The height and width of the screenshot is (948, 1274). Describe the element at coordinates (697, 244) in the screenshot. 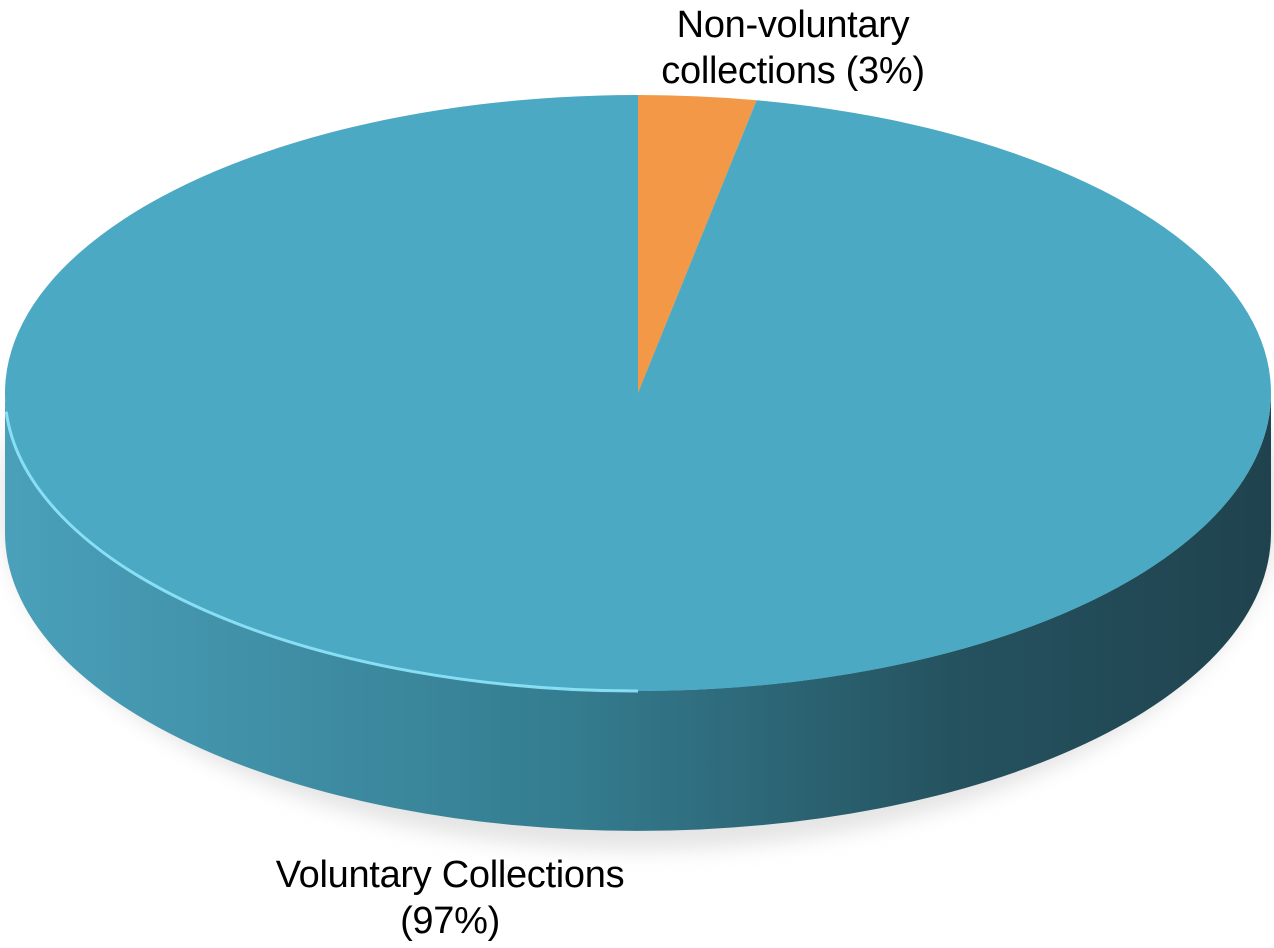

I see `pie-slice-non-voluntary` at that location.